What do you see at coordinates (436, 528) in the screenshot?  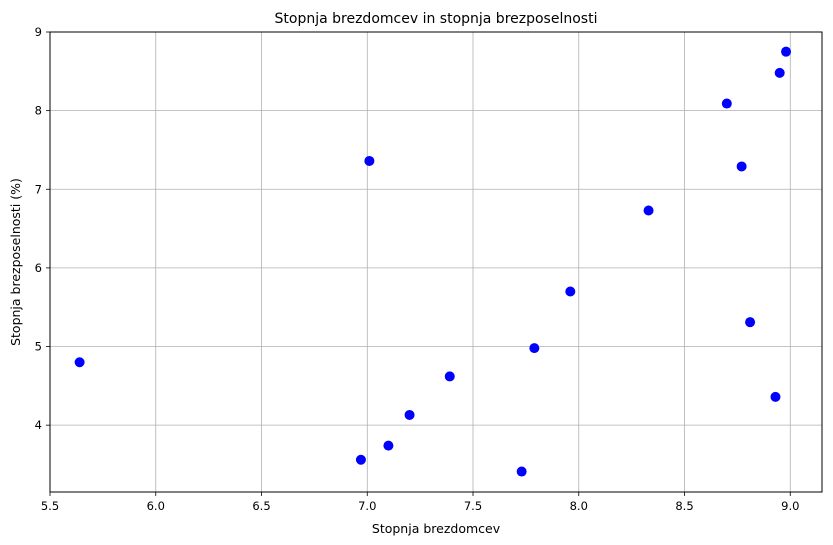 I see `x-axis-title: Stopnja brezdomcev` at bounding box center [436, 528].